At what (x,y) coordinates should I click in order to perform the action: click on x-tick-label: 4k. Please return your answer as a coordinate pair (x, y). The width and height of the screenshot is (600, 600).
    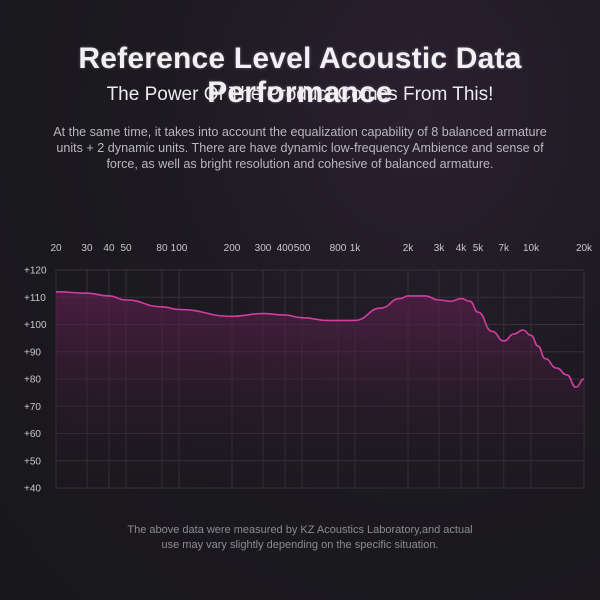
    Looking at the image, I should click on (462, 248).